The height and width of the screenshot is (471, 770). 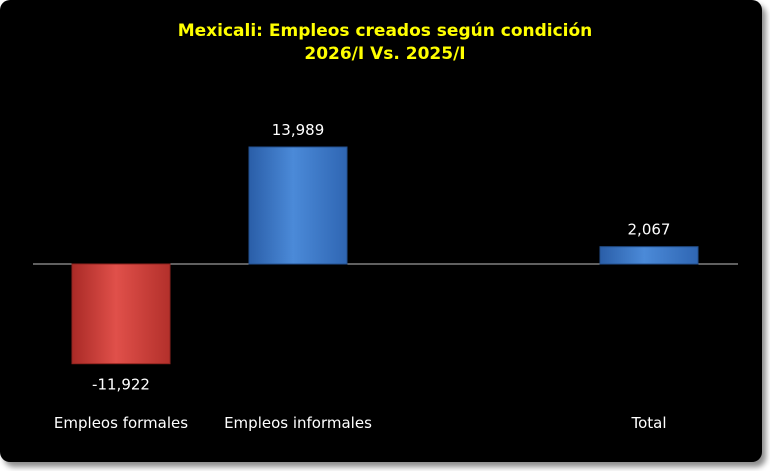 I want to click on category-label-1: Empleos formales, so click(x=121, y=423).